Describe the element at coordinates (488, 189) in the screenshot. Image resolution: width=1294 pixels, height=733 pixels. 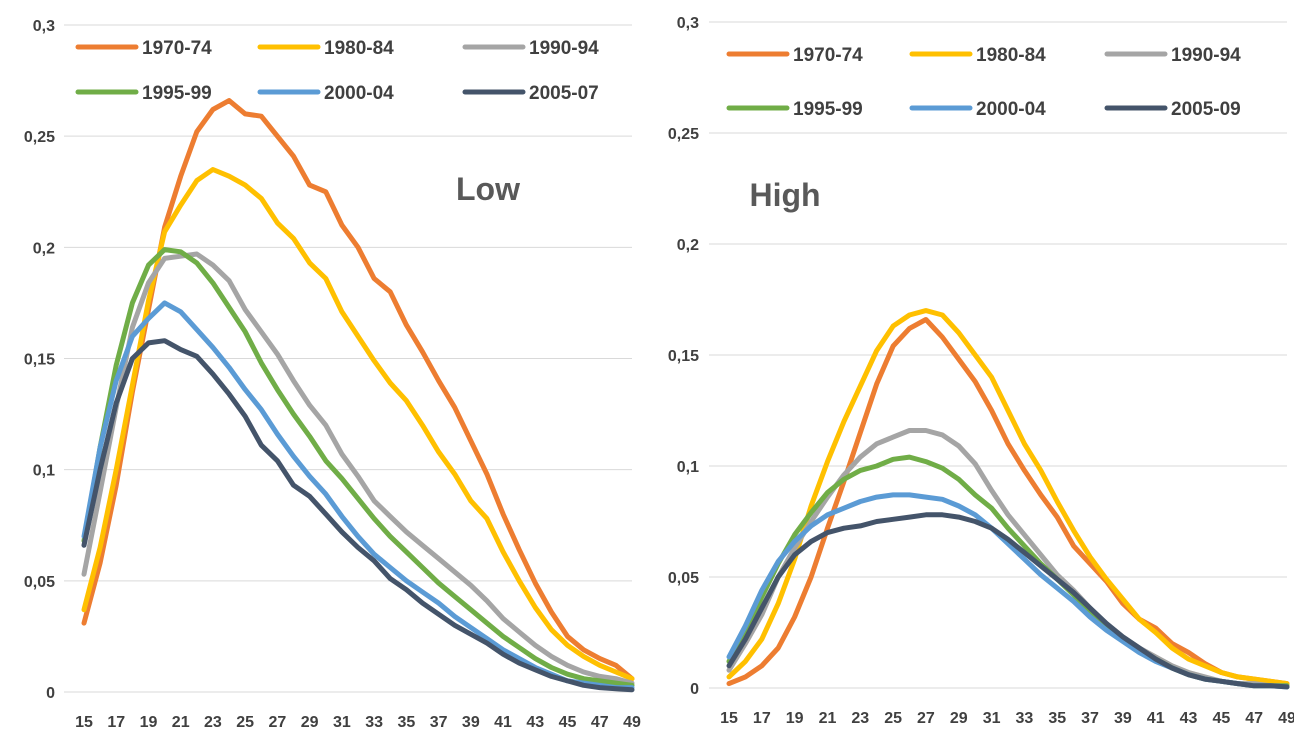
I see `panel-label: Low` at that location.